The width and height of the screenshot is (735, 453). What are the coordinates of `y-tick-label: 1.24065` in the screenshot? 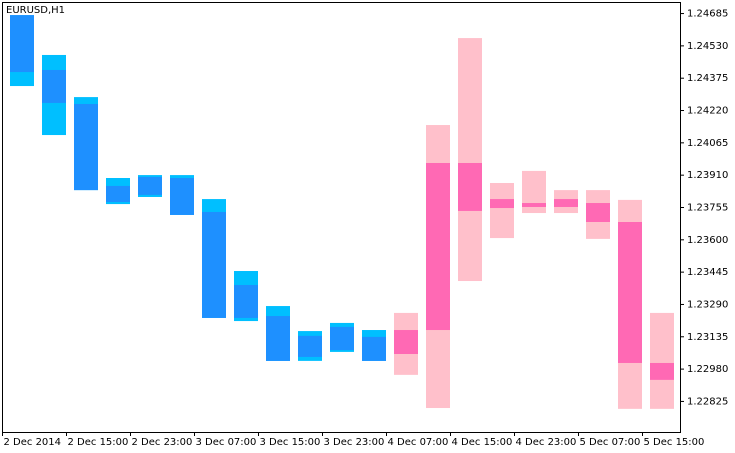 It's located at (707, 143).